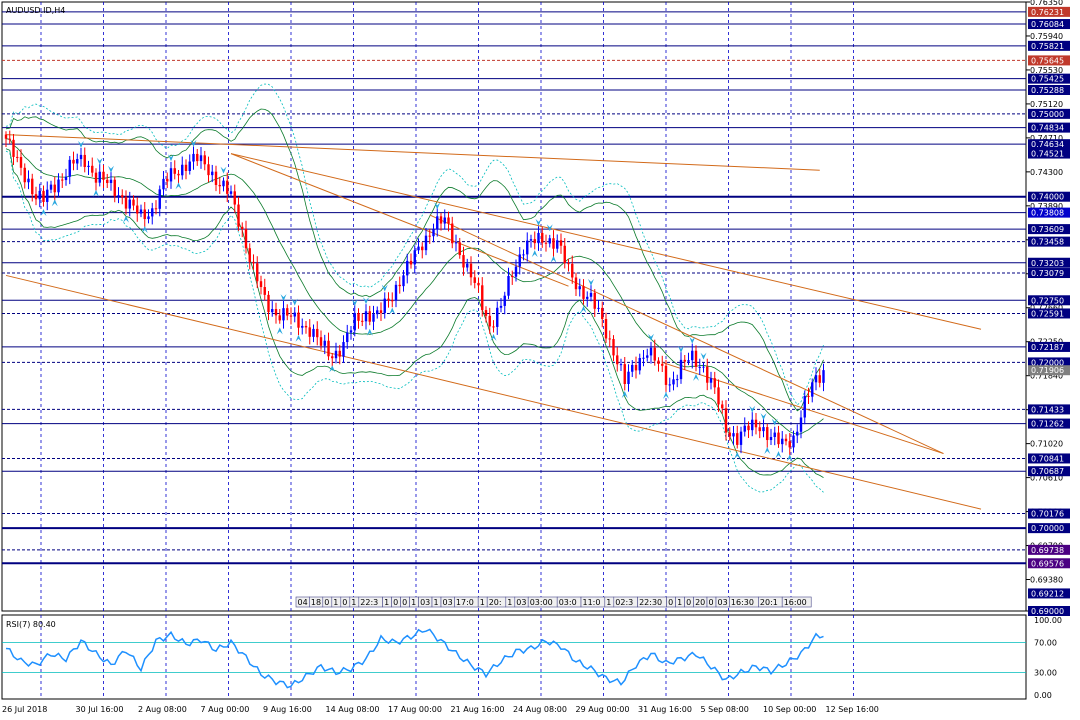  I want to click on price-level-tag-label: 0.70000, so click(1047, 528).